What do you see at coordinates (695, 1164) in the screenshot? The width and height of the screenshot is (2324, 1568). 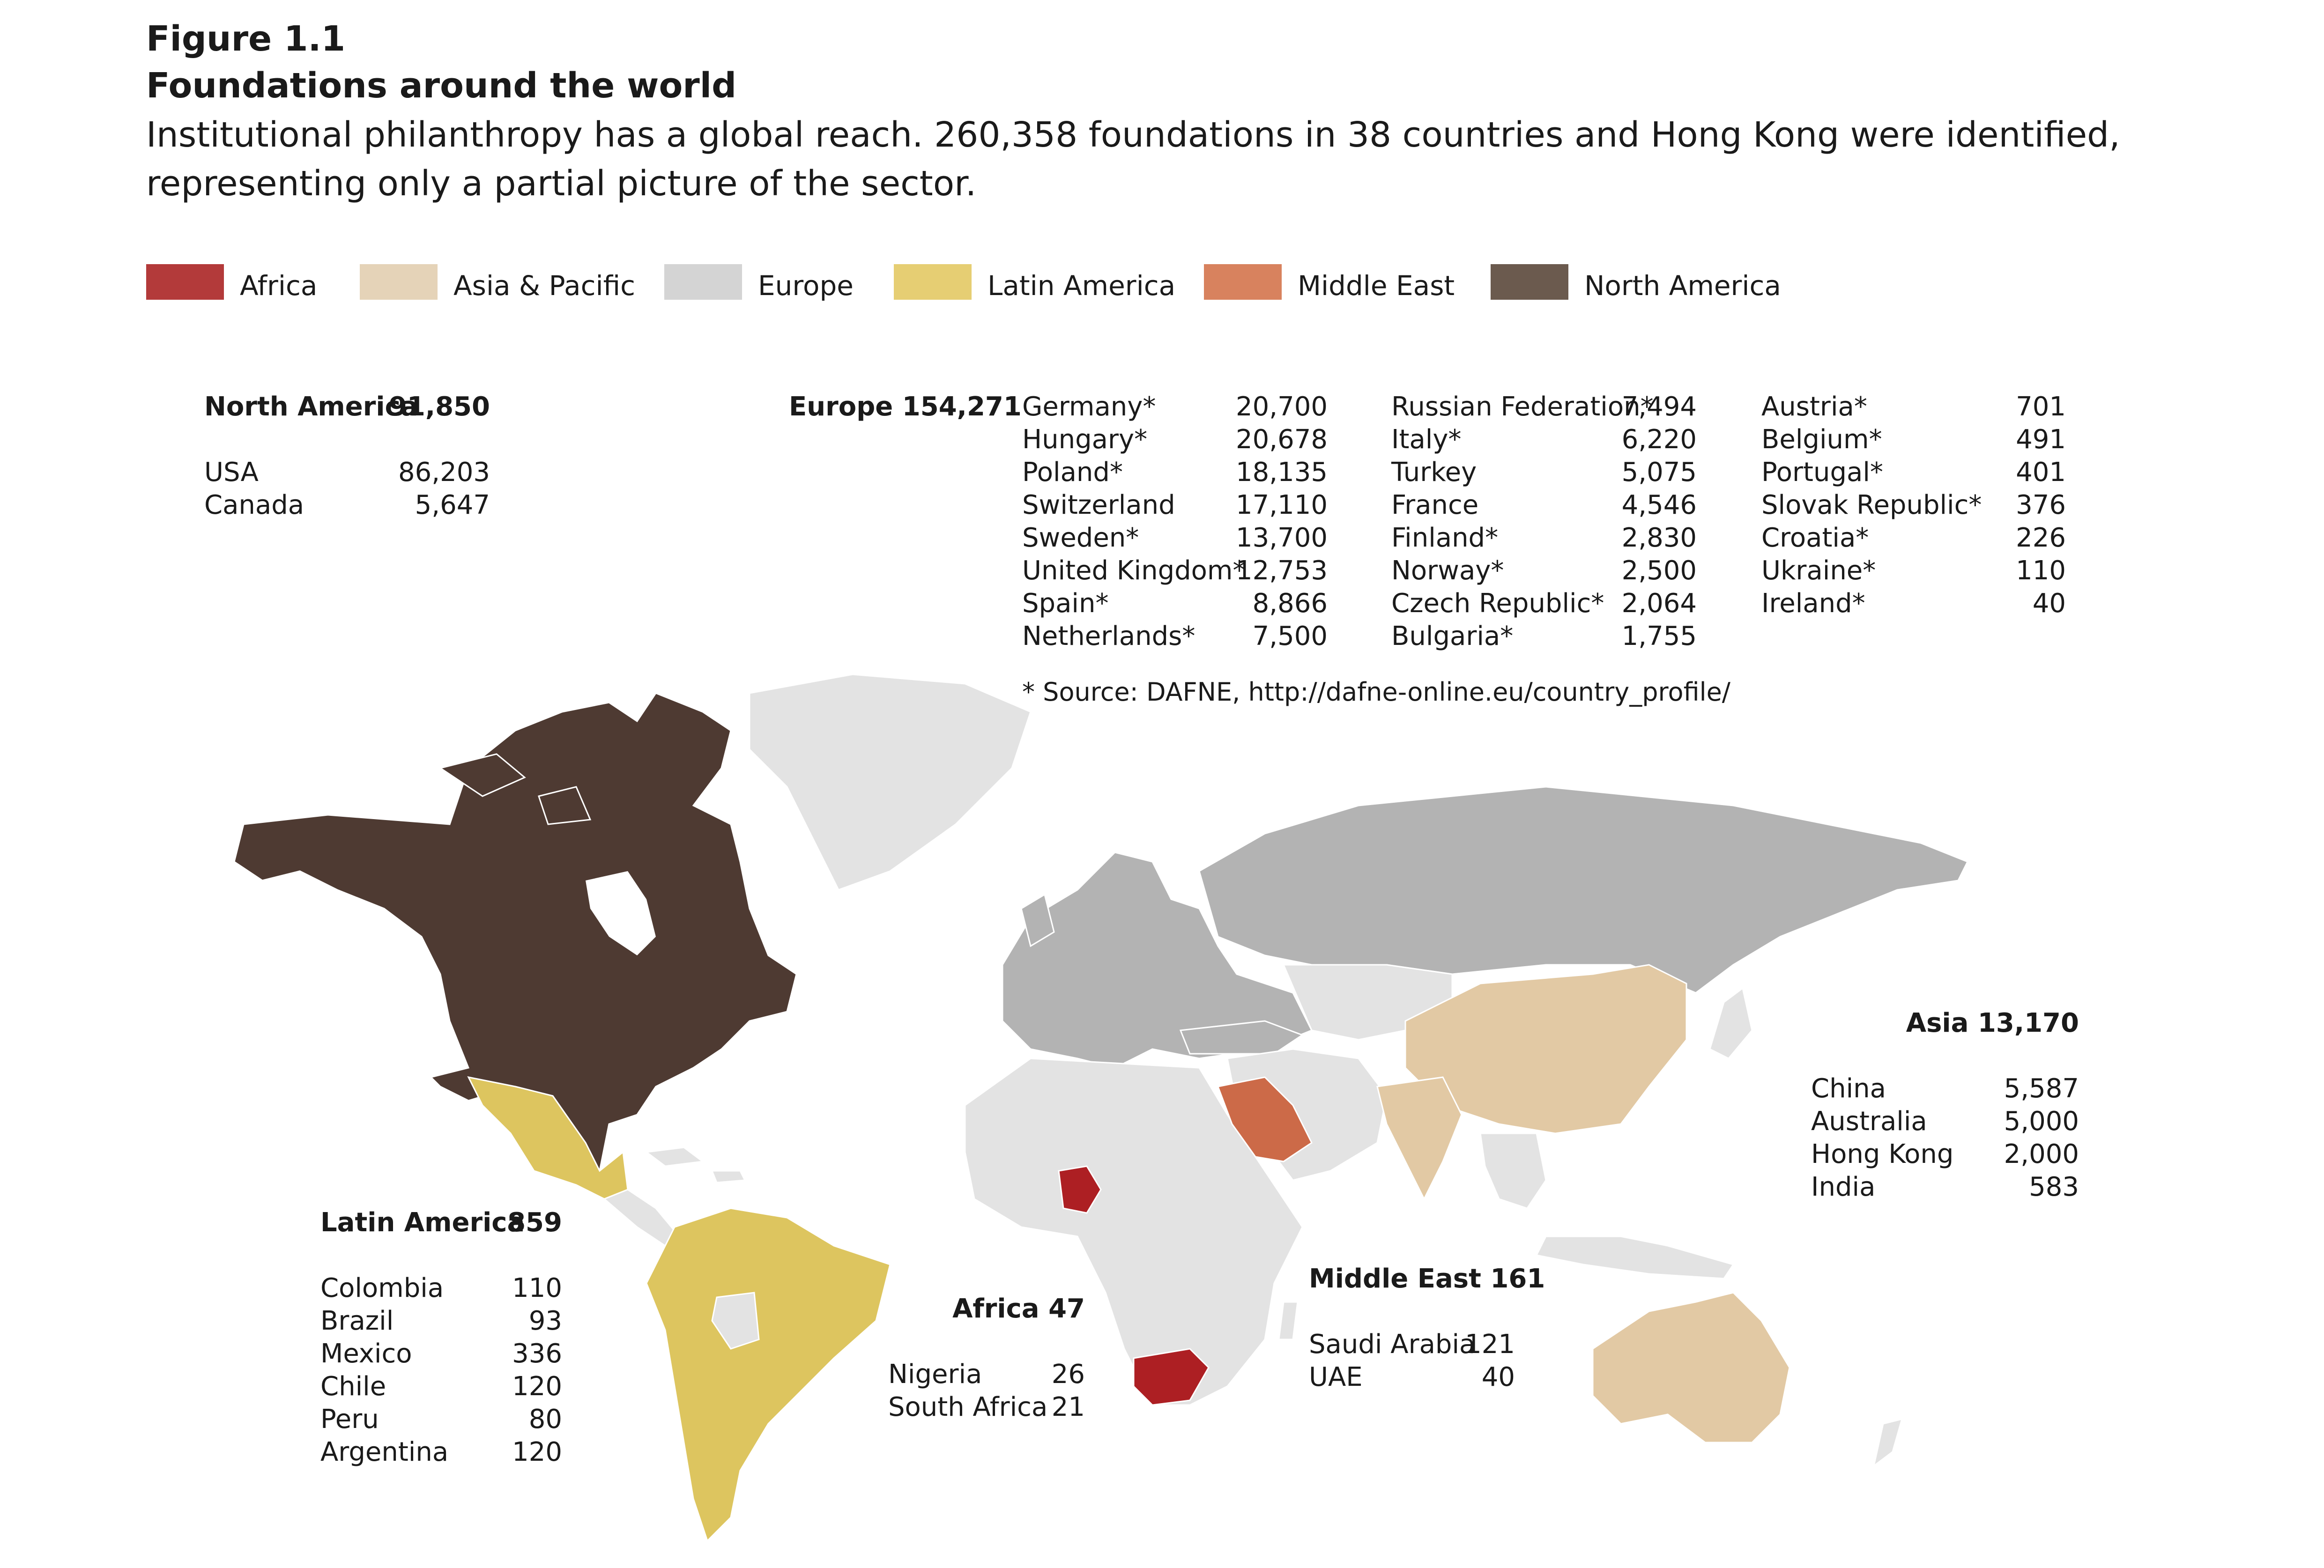 I see `map-caribbean` at bounding box center [695, 1164].